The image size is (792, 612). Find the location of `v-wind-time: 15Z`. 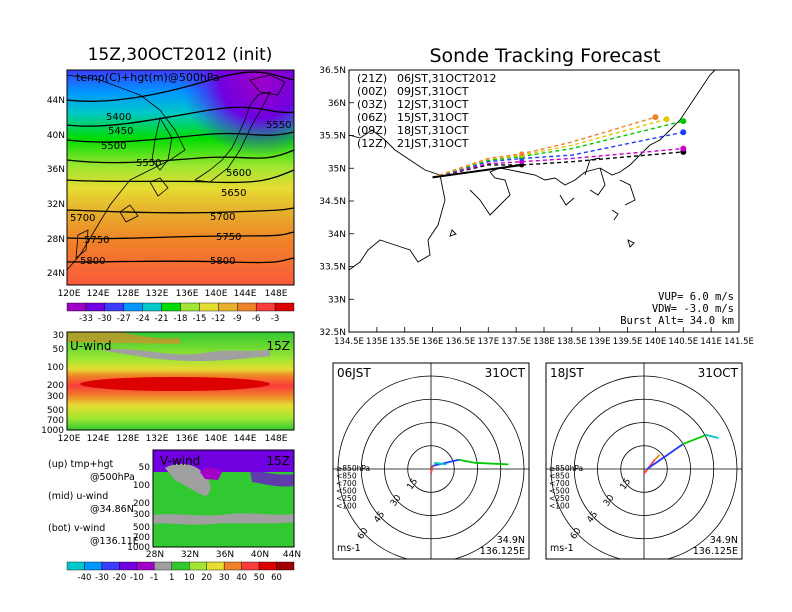

v-wind-time: 15Z is located at coordinates (279, 461).